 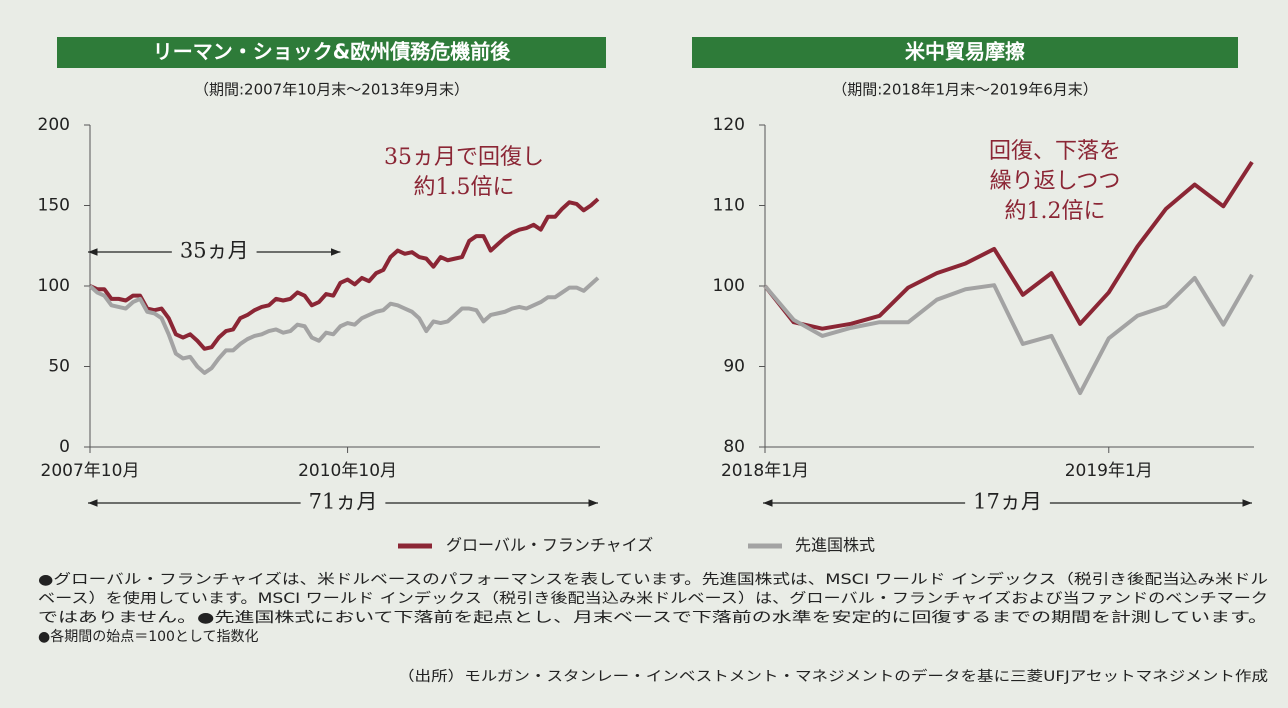 What do you see at coordinates (347, 471) in the screenshot?
I see `x-tick-label: 2010年10月` at bounding box center [347, 471].